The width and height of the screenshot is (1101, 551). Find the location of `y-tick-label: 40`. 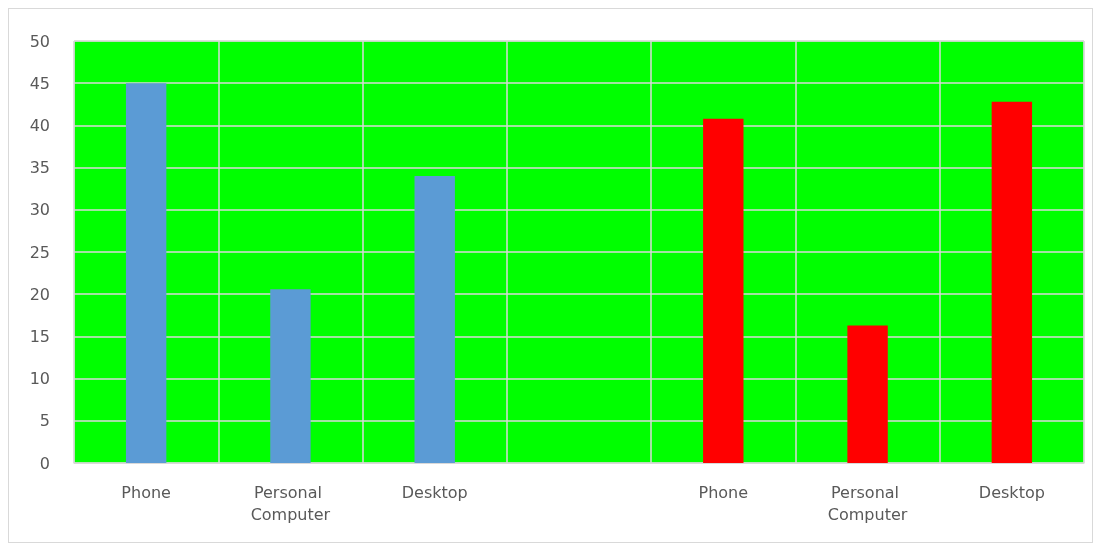

y-tick-label: 40 is located at coordinates (39, 125).